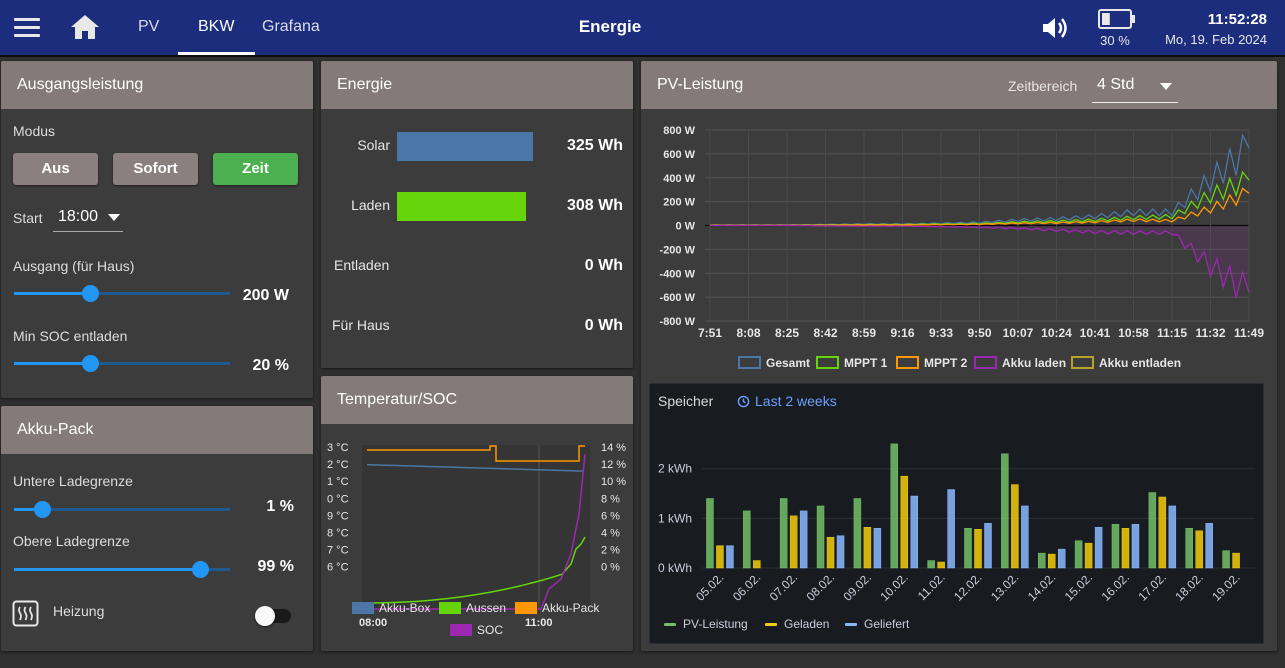  What do you see at coordinates (1210, 333) in the screenshot?
I see `x-tick-label: 11:32` at bounding box center [1210, 333].